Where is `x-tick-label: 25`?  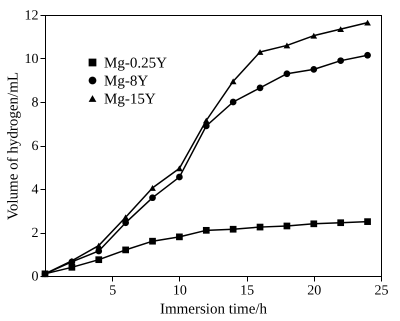 x-tick-label: 25 is located at coordinates (381, 291).